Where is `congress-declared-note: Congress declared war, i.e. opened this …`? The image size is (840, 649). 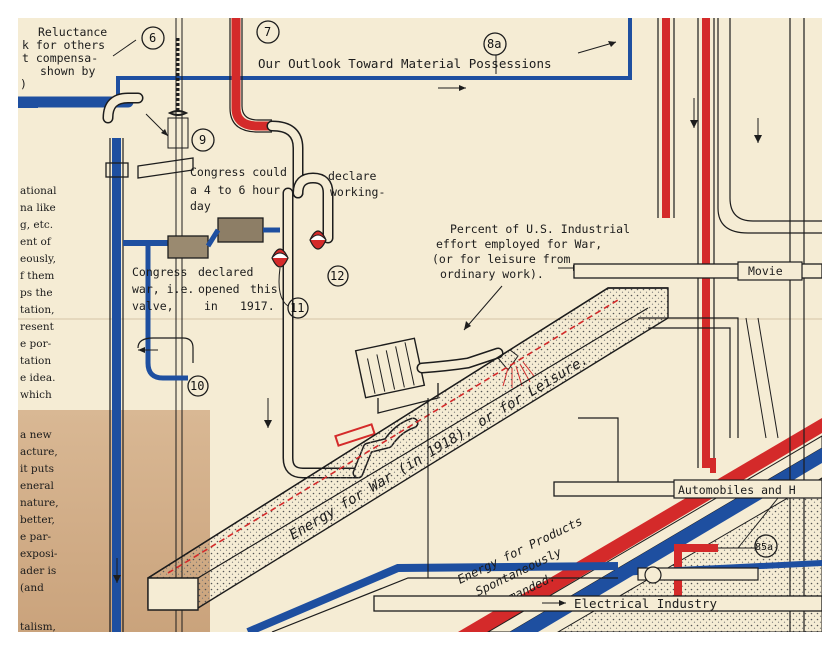 congress-declared-note: Congress declared war, i.e. opened this … is located at coordinates (205, 289).